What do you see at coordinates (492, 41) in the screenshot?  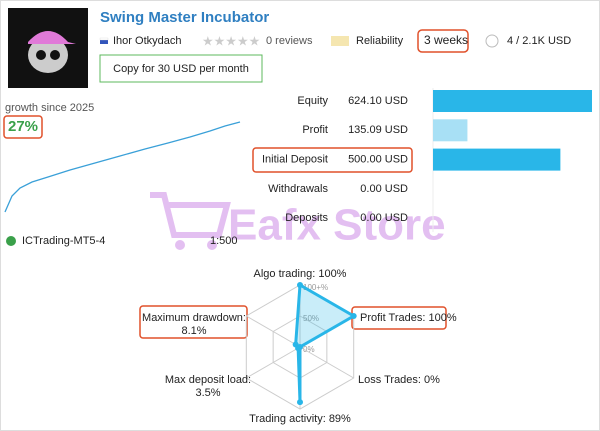 I see `subscribers-icon` at bounding box center [492, 41].